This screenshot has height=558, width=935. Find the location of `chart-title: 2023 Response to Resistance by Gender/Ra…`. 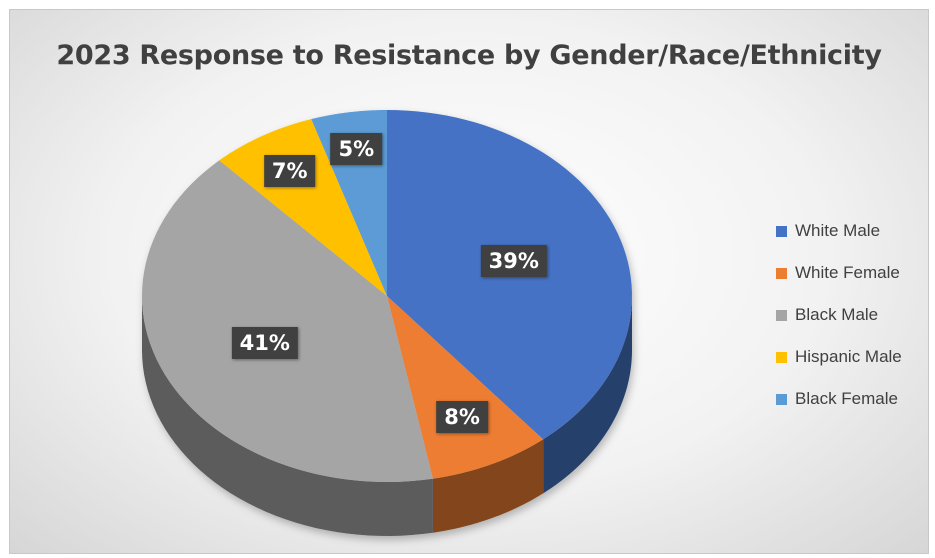

chart-title: 2023 Response to Resistance by Gender/Ra… is located at coordinates (469, 55).